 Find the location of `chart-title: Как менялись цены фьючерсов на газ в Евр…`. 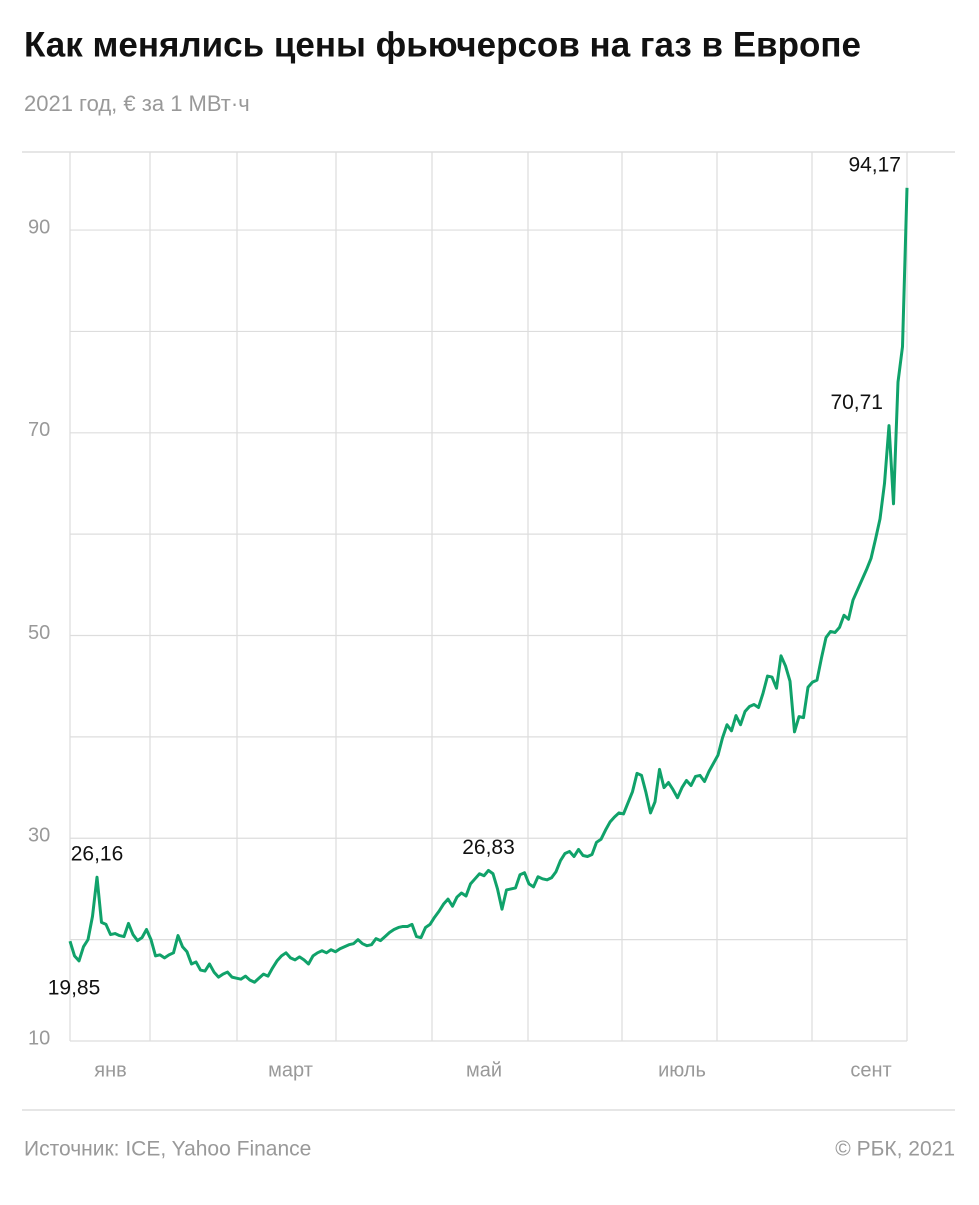

chart-title: Как менялись цены фьючерсов на газ в Евр… is located at coordinates (442, 44).